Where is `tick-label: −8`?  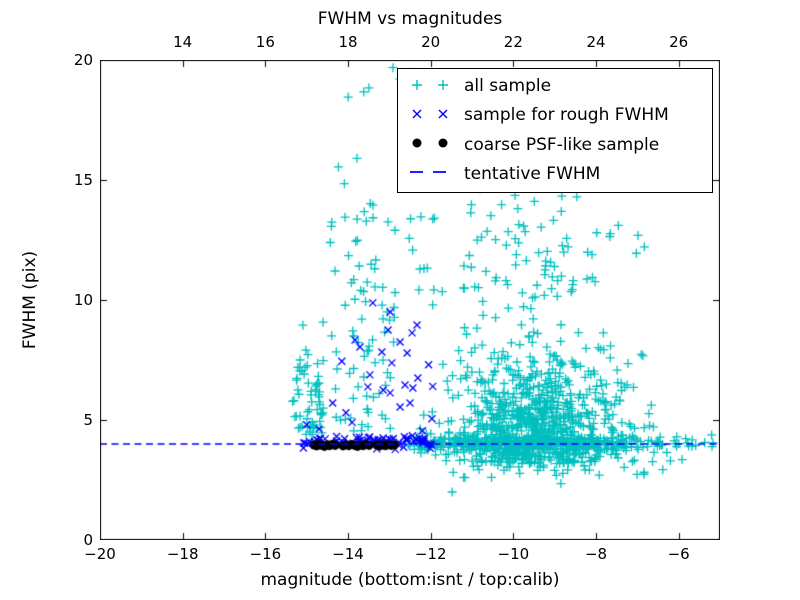 tick-label: −8 is located at coordinates (596, 554).